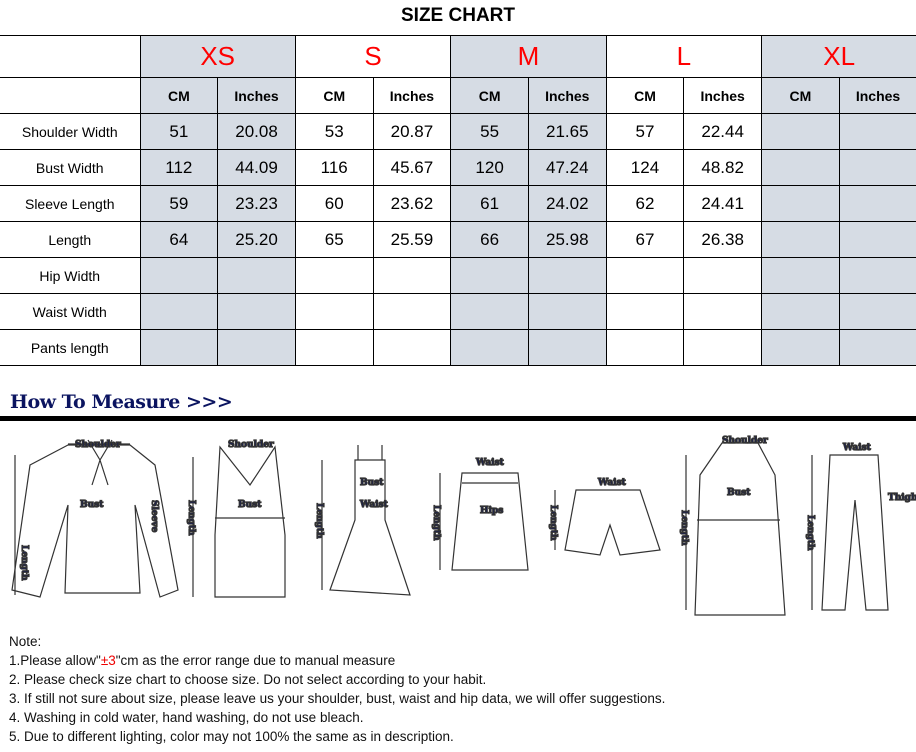 This screenshot has height=752, width=916. What do you see at coordinates (121, 402) in the screenshot?
I see `how-to-measure-heading: How To Measure >>>` at bounding box center [121, 402].